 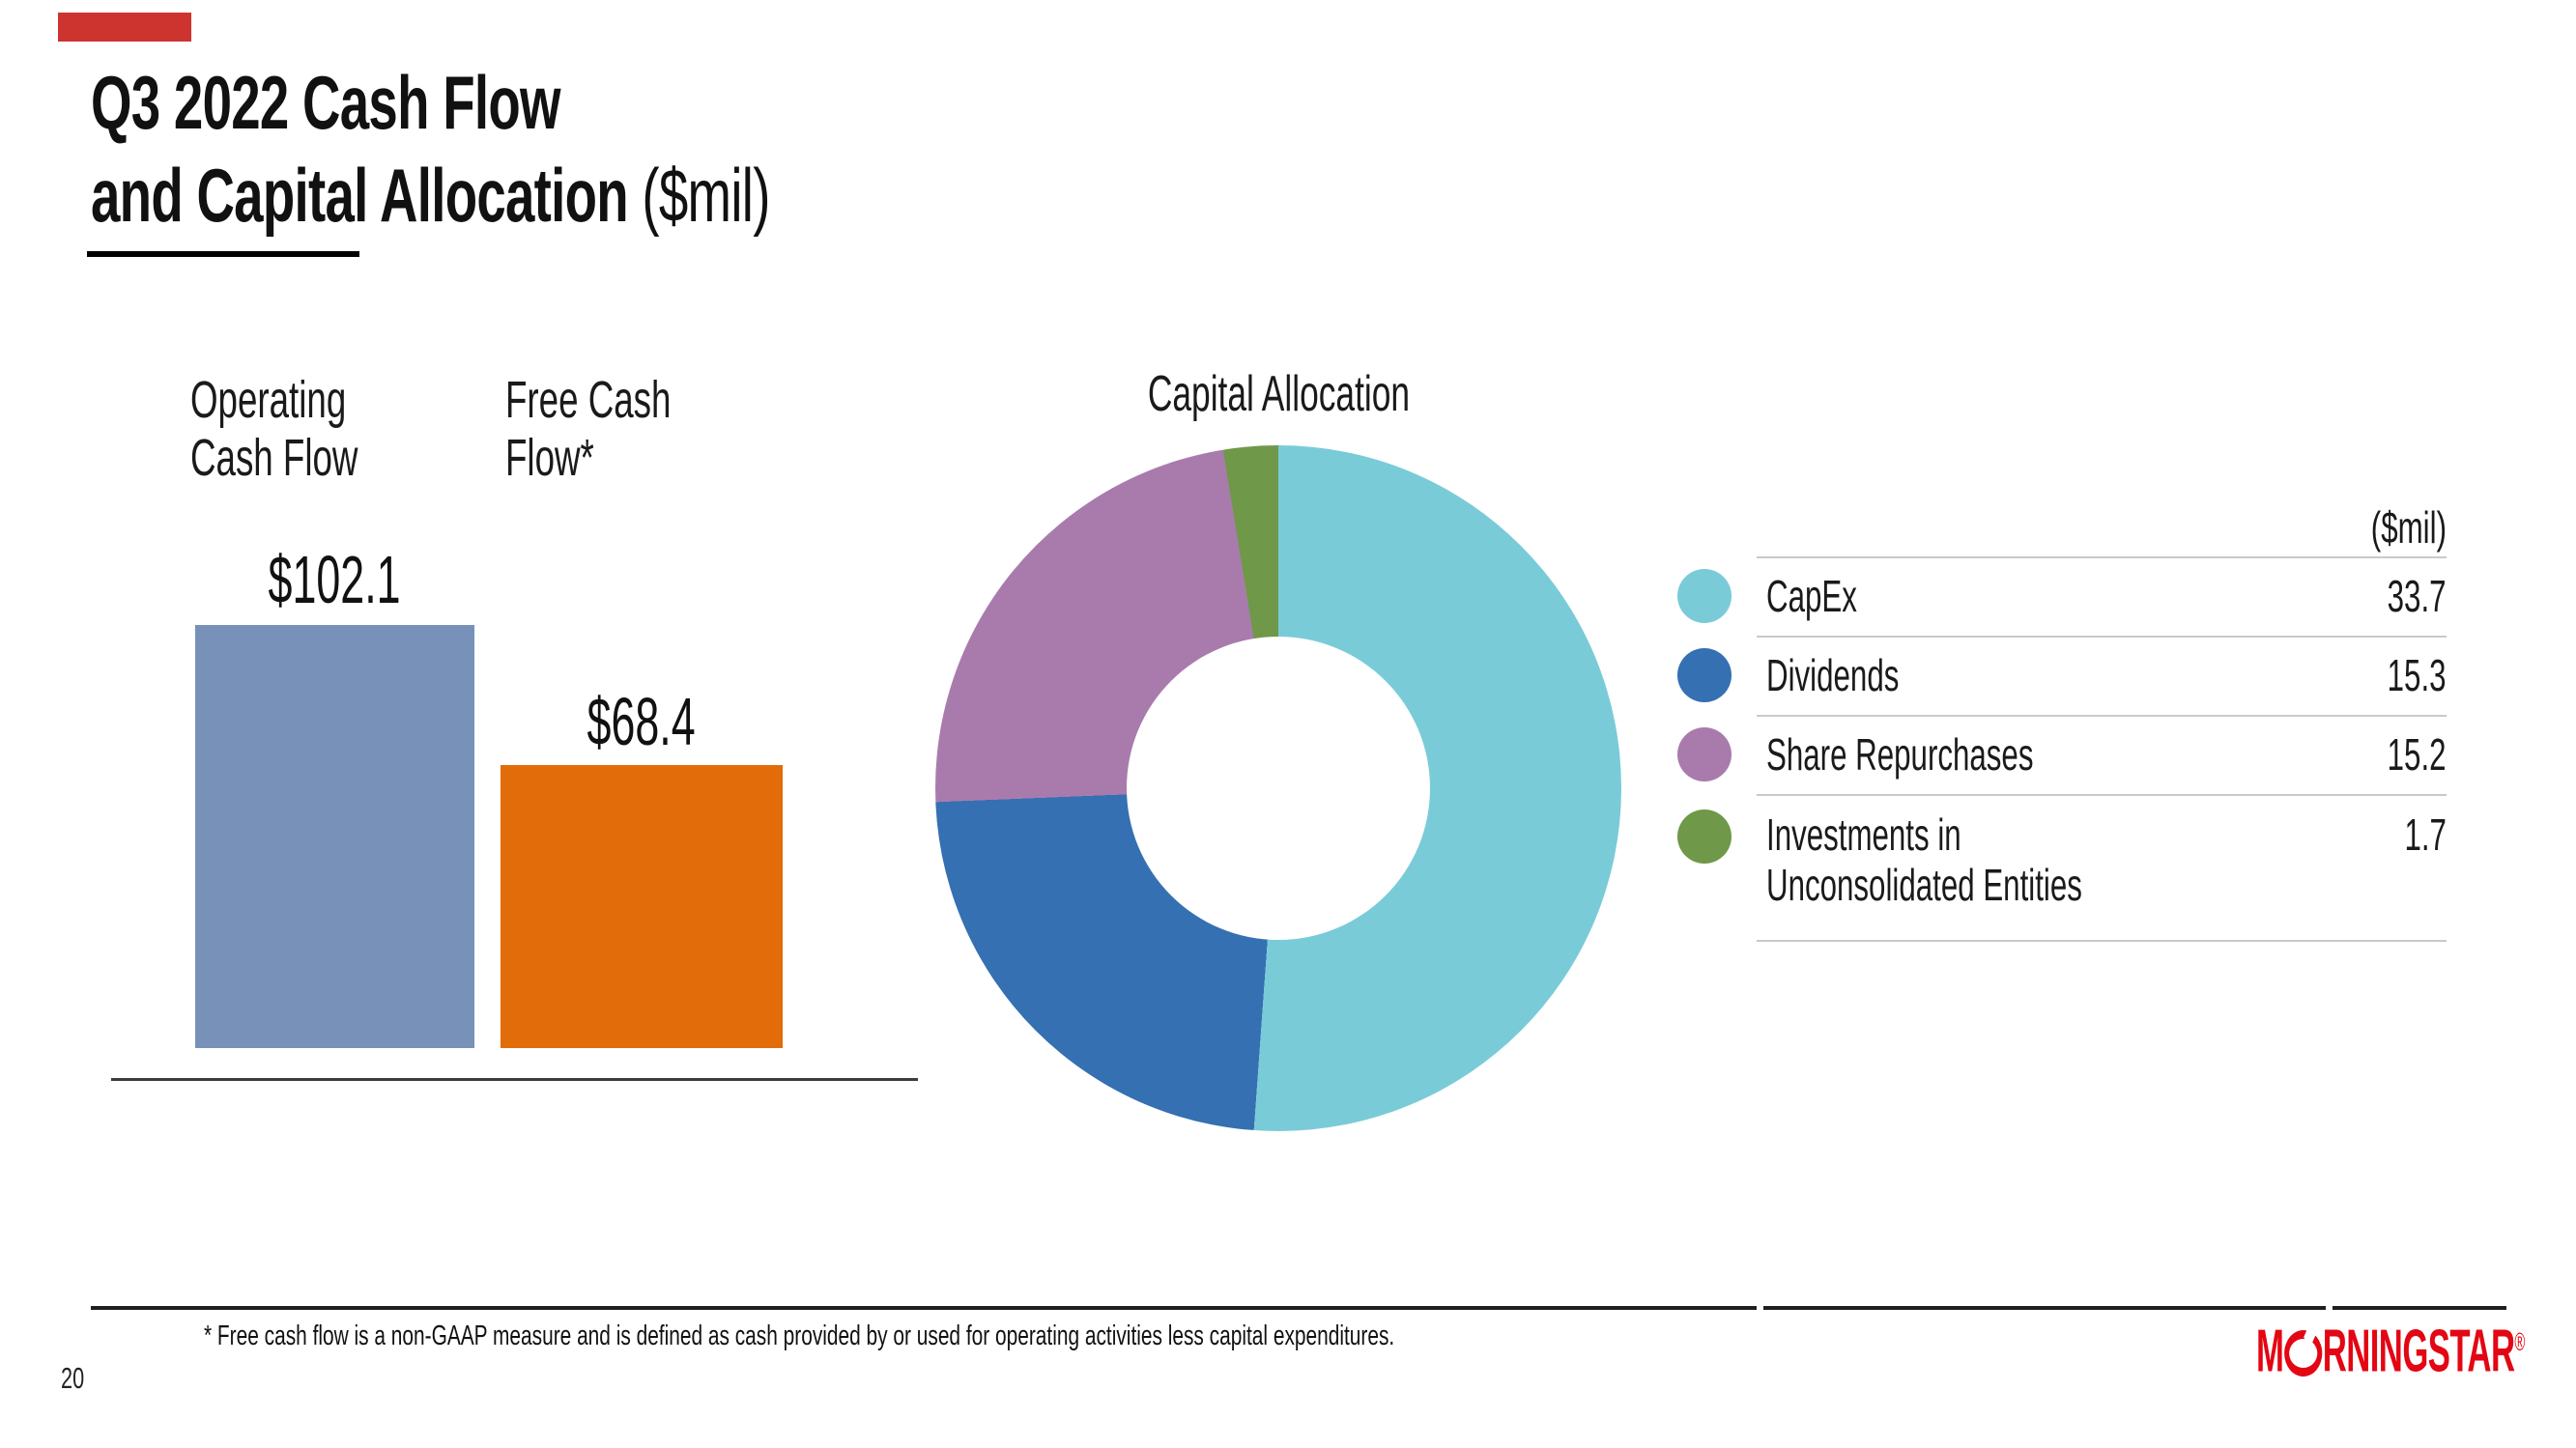 I want to click on legend-value-share-repurchases: 15.2, so click(x=2418, y=754).